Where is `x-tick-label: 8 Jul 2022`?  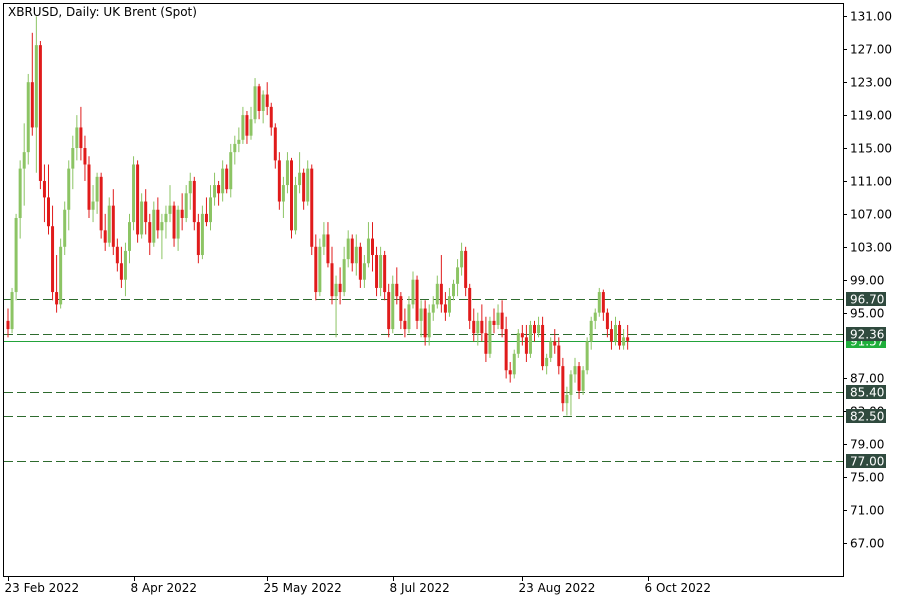 x-tick-label: 8 Jul 2022 is located at coordinates (420, 588).